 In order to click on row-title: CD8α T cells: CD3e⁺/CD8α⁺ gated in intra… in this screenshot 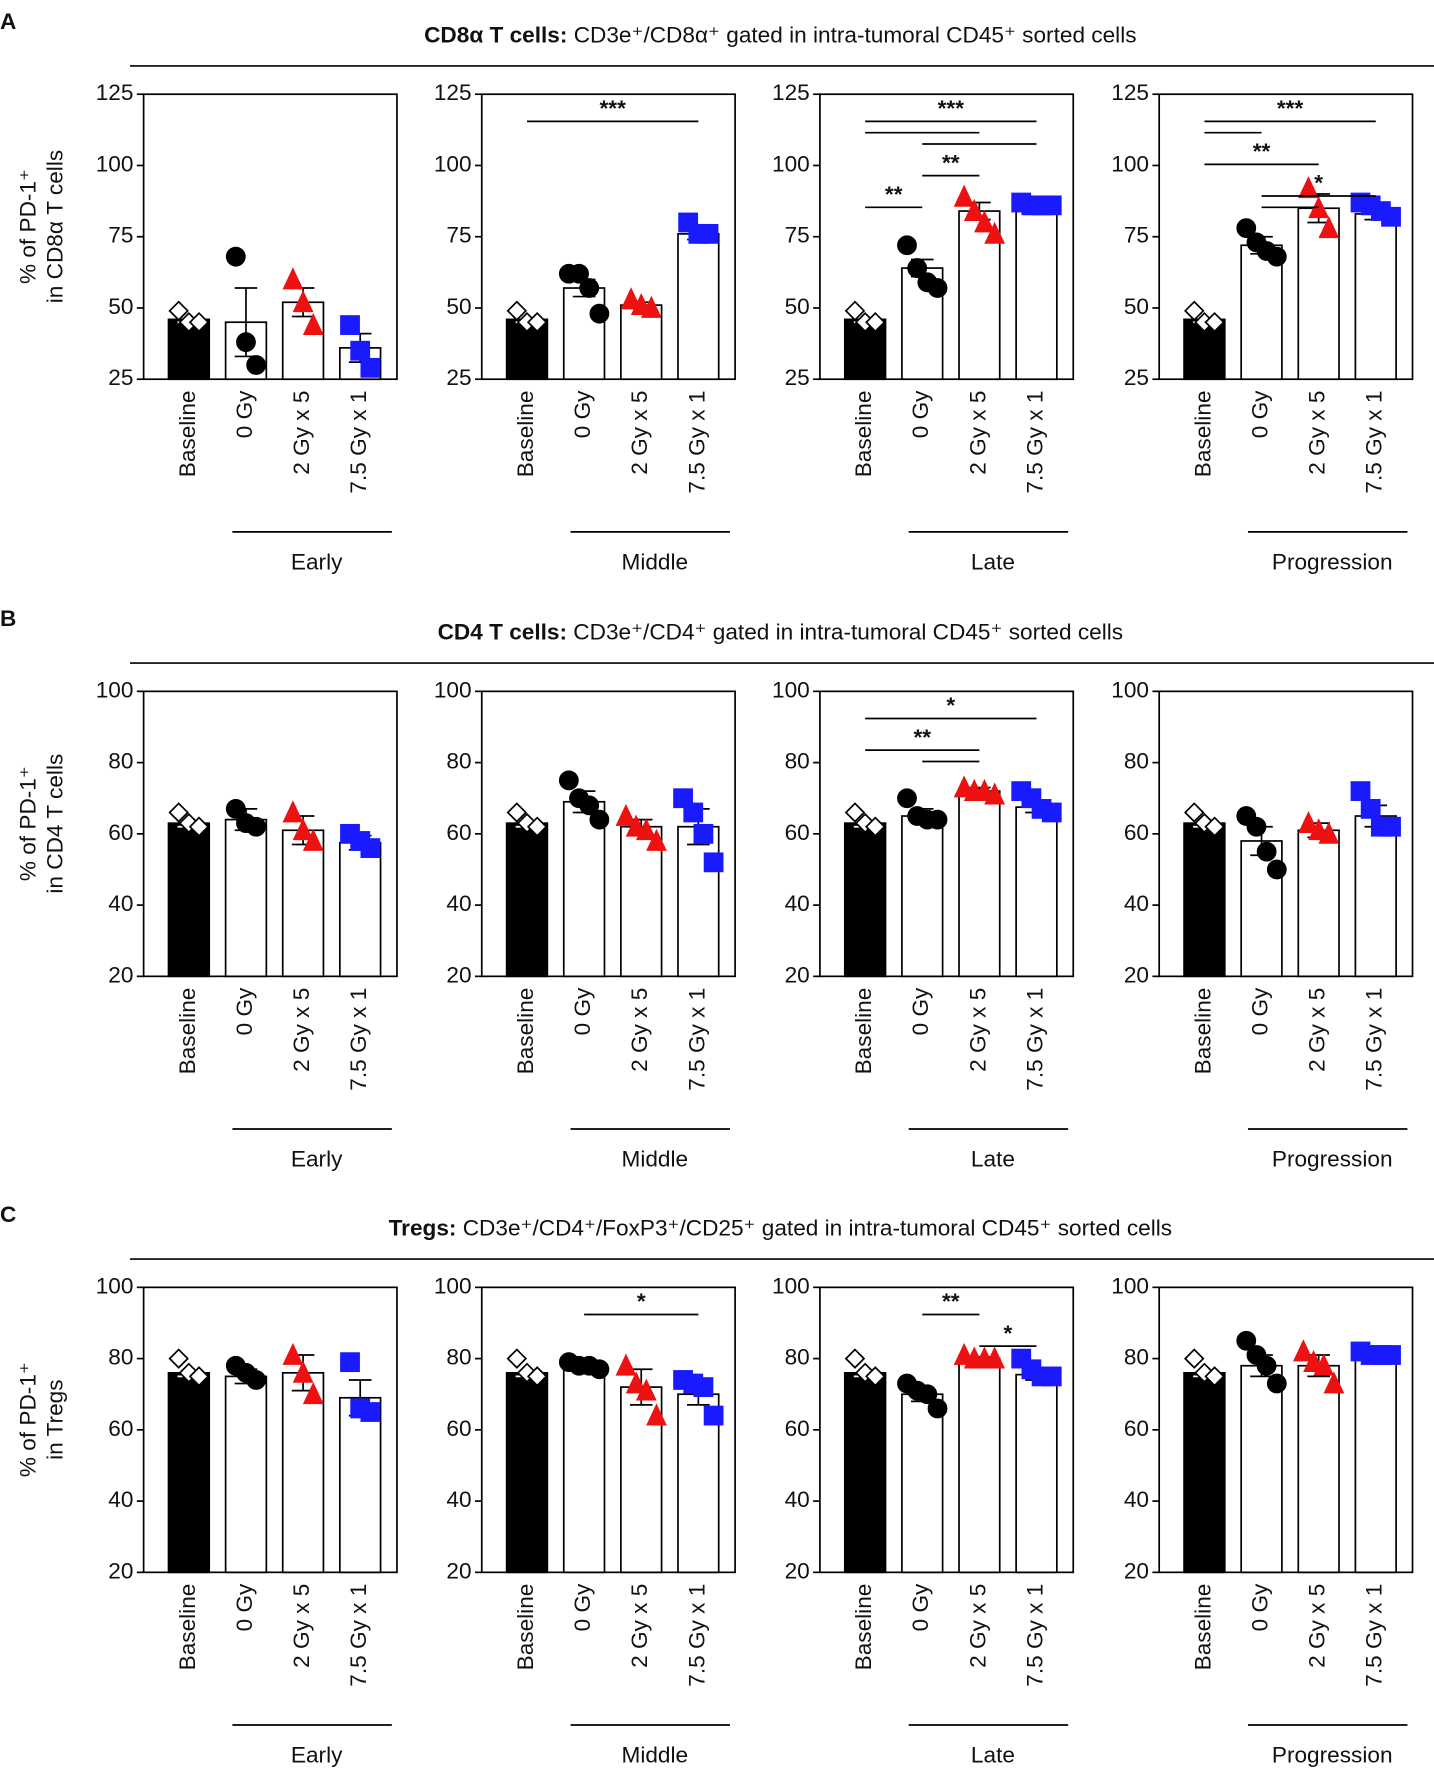, I will do `click(780, 35)`.